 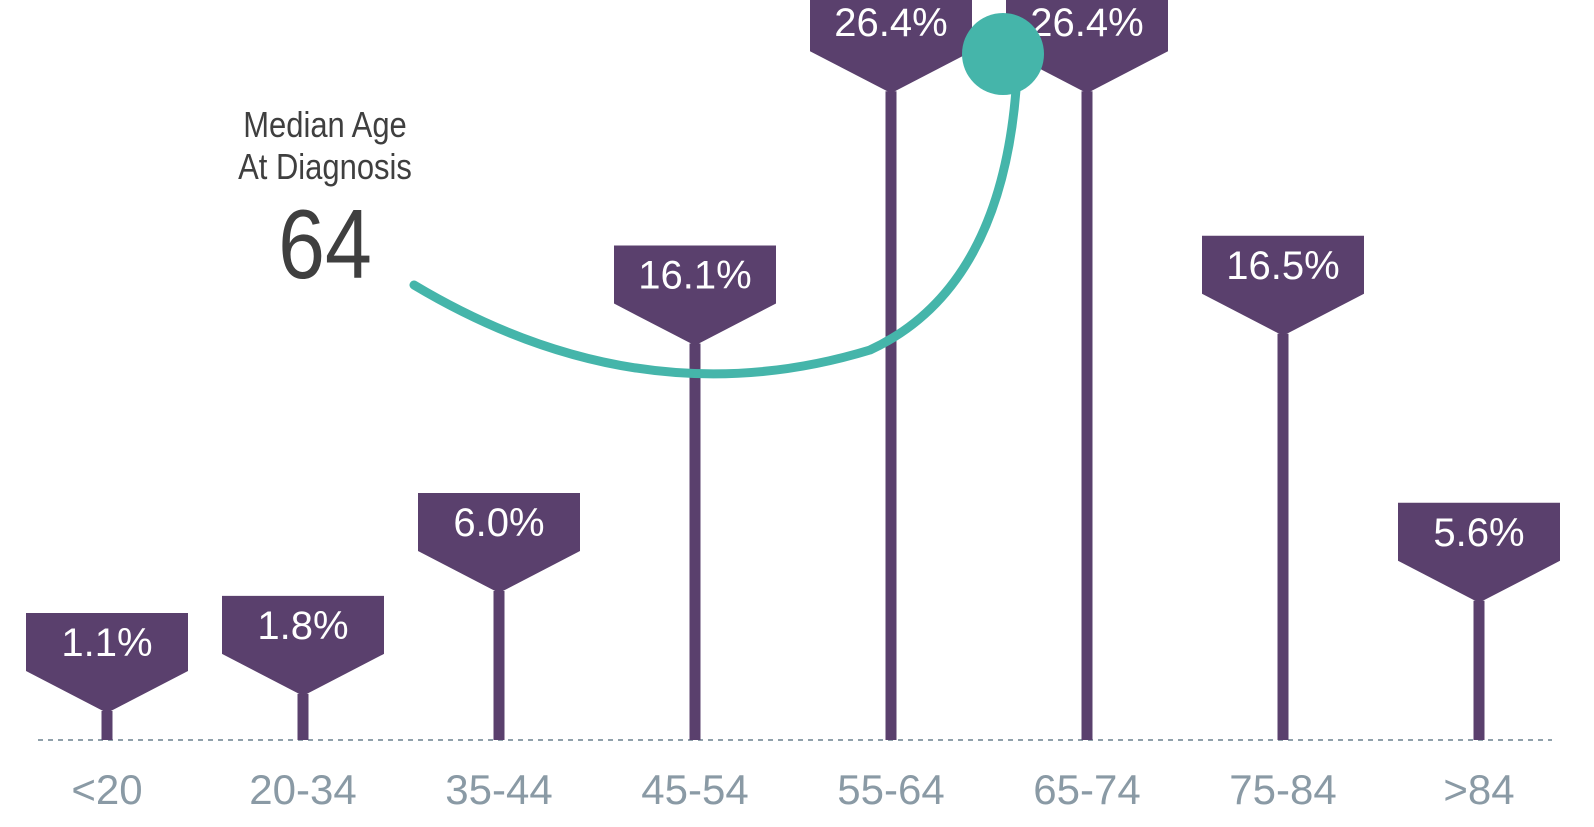 What do you see at coordinates (792, 789) in the screenshot?
I see `x-axis-labels: <20 20-34 35-44 45-54 55-64 65-74 75-84 >84` at bounding box center [792, 789].